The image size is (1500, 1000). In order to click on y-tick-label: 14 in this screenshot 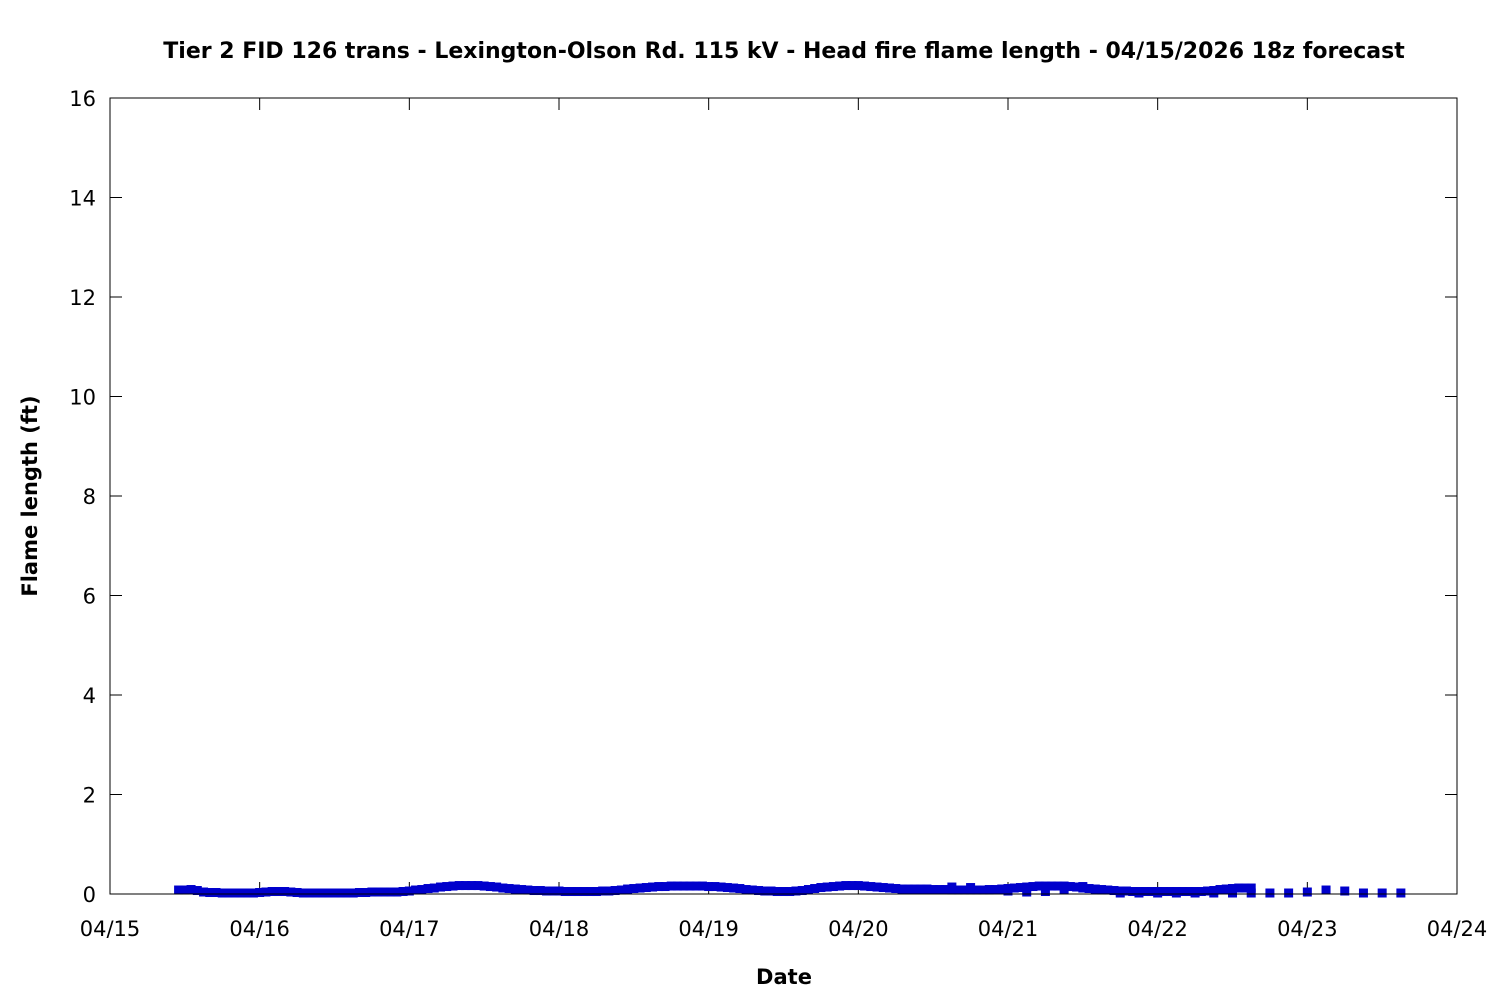, I will do `click(82, 199)`.